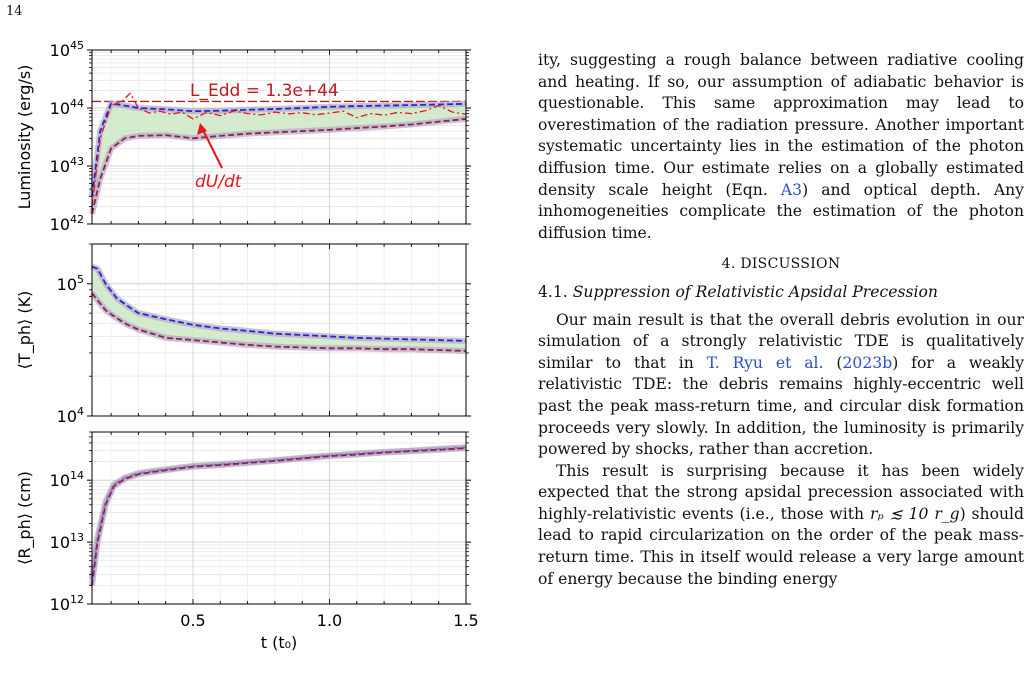 The width and height of the screenshot is (1035, 685). What do you see at coordinates (70, 283) in the screenshot?
I see `y-tick-label: 10⁵` at bounding box center [70, 283].